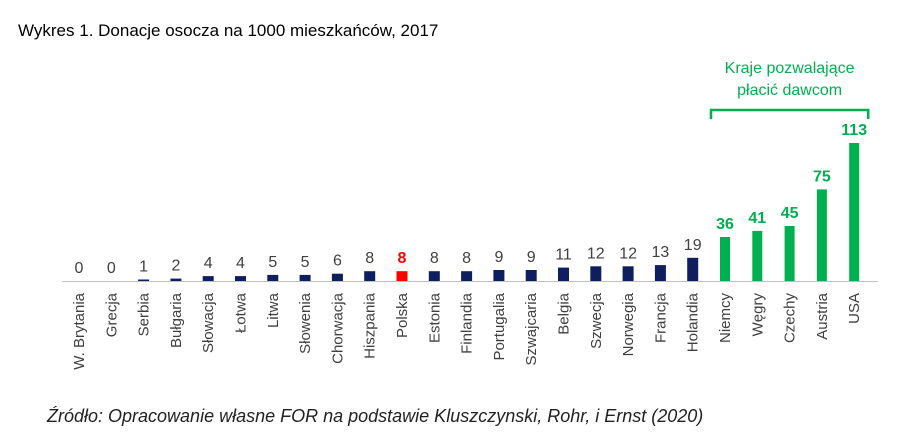 The height and width of the screenshot is (444, 913). Describe the element at coordinates (693, 322) in the screenshot. I see `category-label-holandia: Holandia` at that location.